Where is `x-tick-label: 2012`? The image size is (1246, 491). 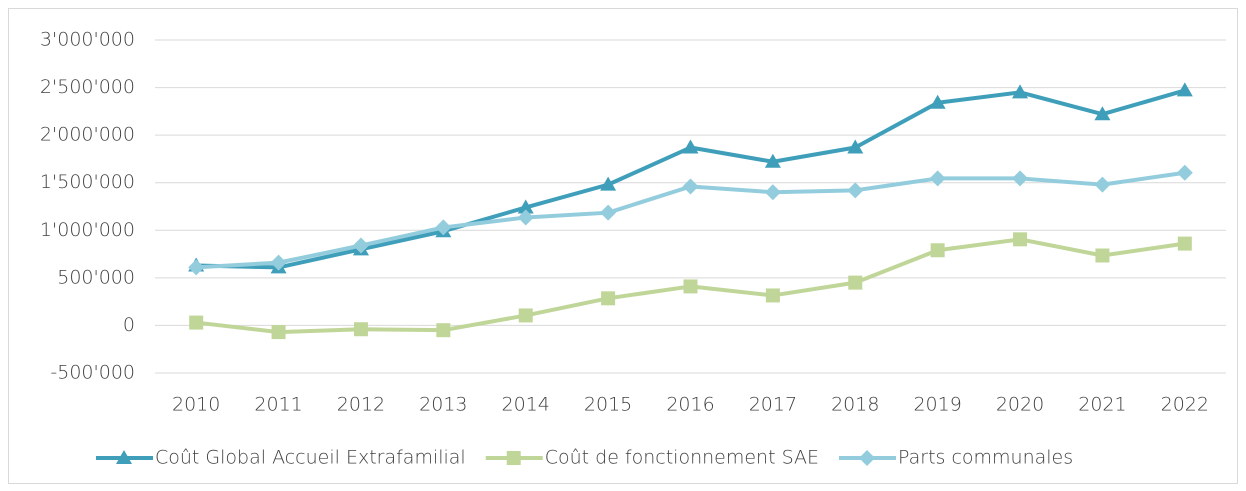 x-tick-label: 2012 is located at coordinates (361, 405).